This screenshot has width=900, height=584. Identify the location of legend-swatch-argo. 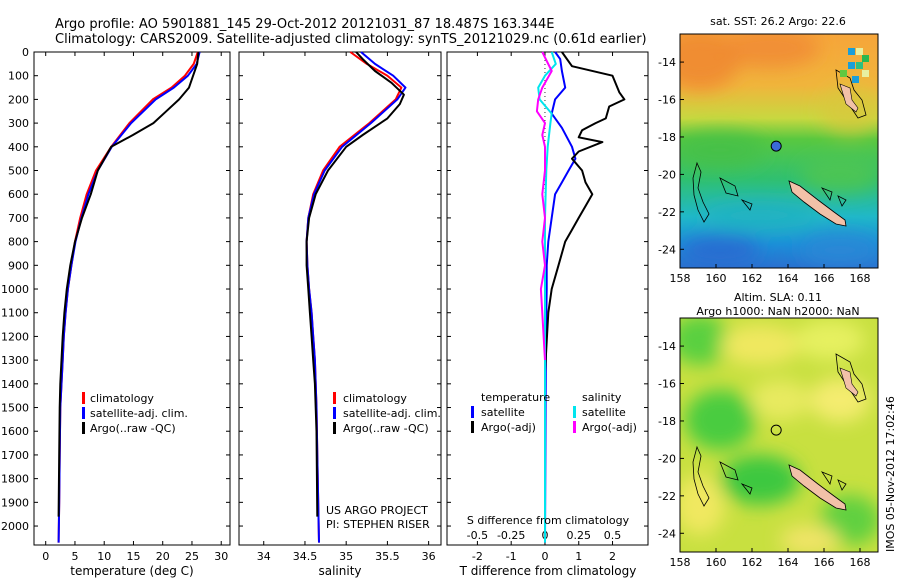
(334, 428).